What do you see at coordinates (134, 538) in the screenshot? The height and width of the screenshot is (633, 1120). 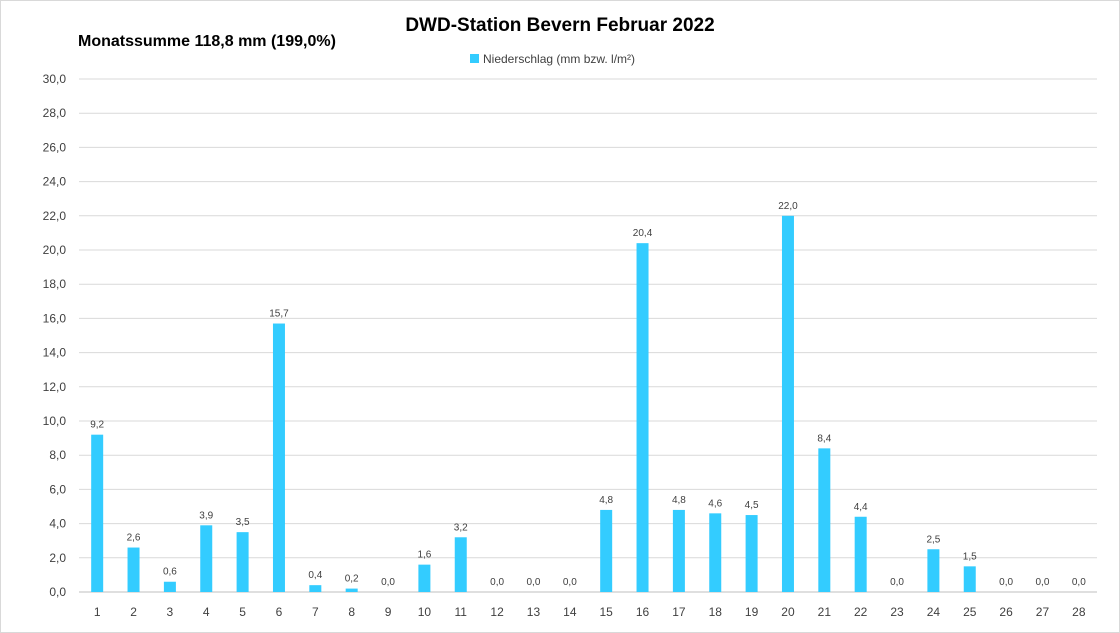 I see `data-label: 2,6` at bounding box center [134, 538].